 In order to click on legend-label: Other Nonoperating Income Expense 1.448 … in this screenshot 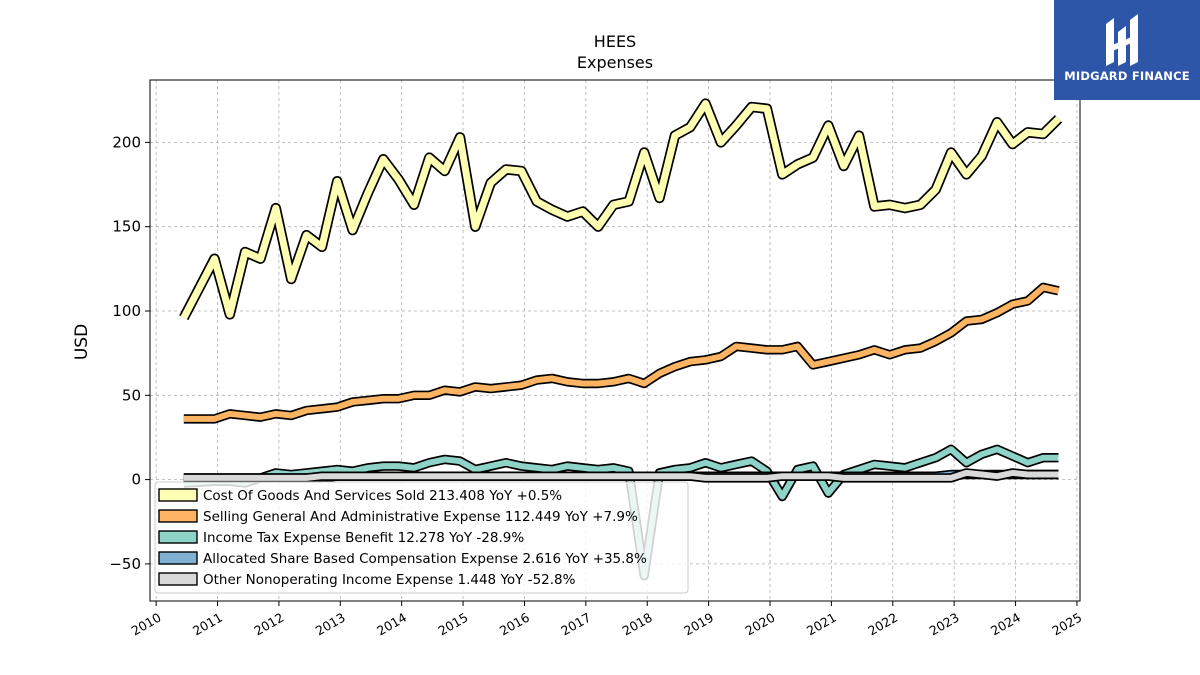, I will do `click(389, 580)`.